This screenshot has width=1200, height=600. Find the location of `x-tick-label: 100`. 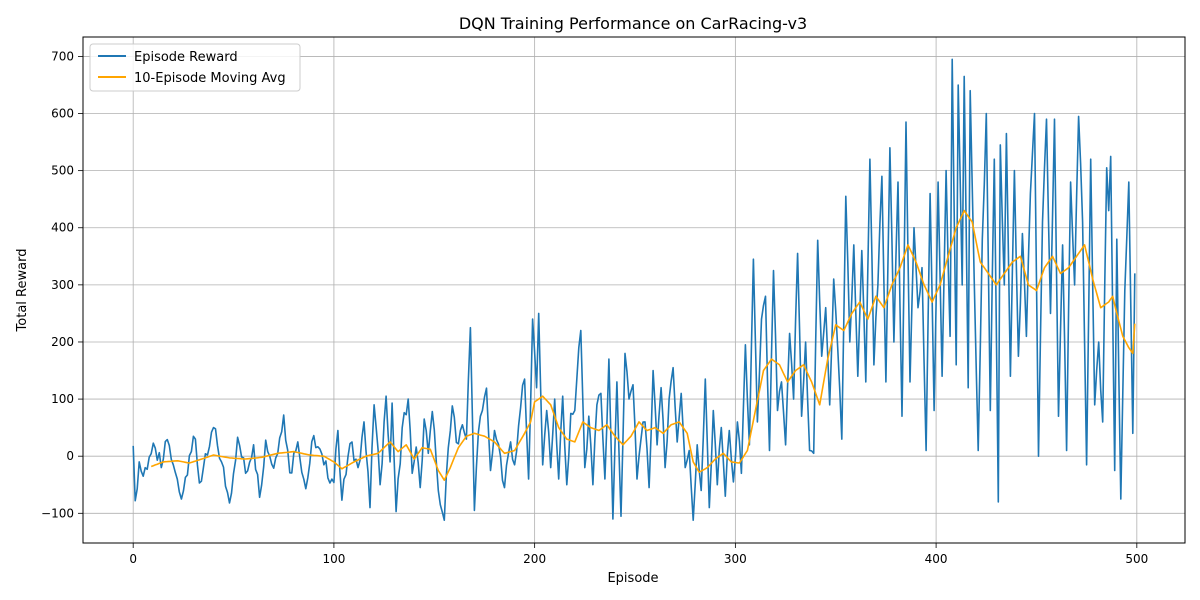

x-tick-label: 100 is located at coordinates (333, 559).